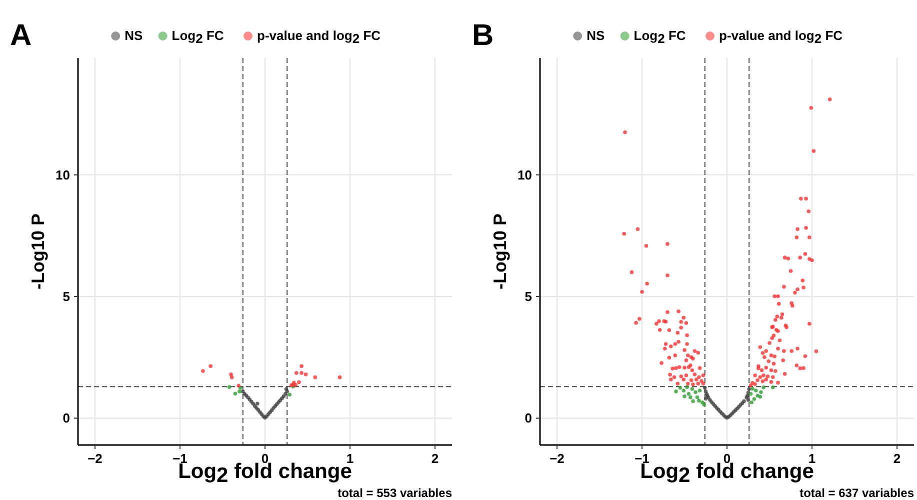 Image resolution: width=917 pixels, height=500 pixels. Describe the element at coordinates (395, 493) in the screenshot. I see `text: total = 553 variables` at that location.